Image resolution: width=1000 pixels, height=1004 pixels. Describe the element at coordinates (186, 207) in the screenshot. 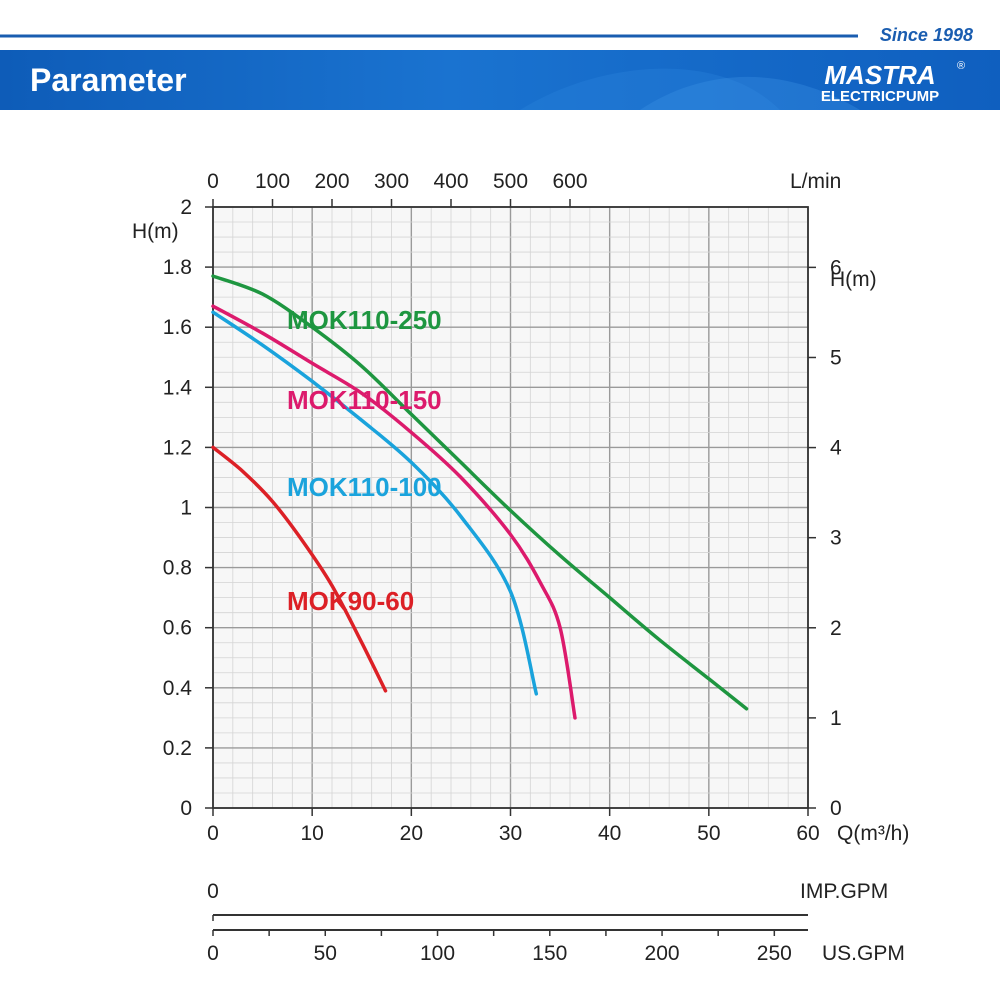

I see `y-left-tick-label: 2` at that location.